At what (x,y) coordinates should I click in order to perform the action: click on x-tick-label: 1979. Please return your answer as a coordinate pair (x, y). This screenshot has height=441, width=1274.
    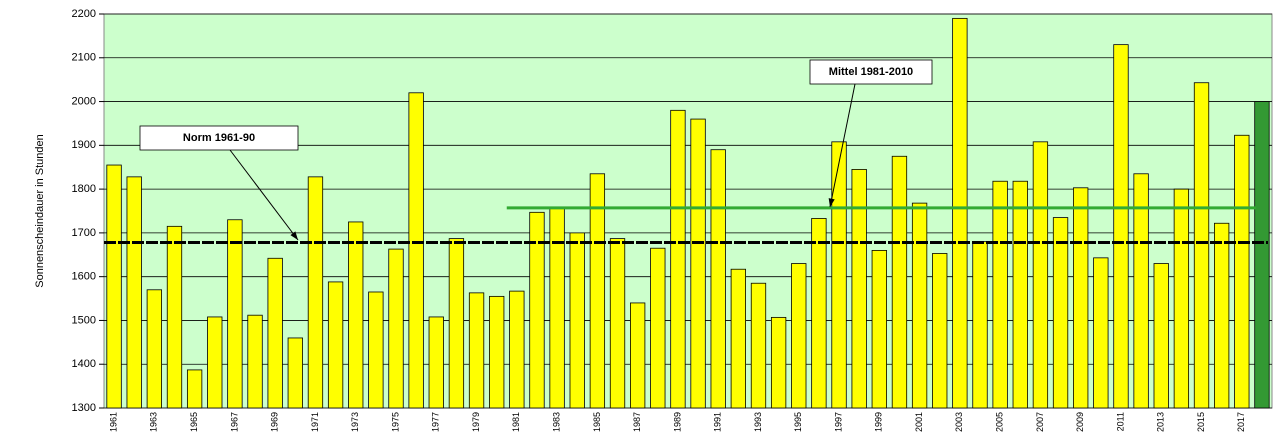
    Looking at the image, I should click on (476, 422).